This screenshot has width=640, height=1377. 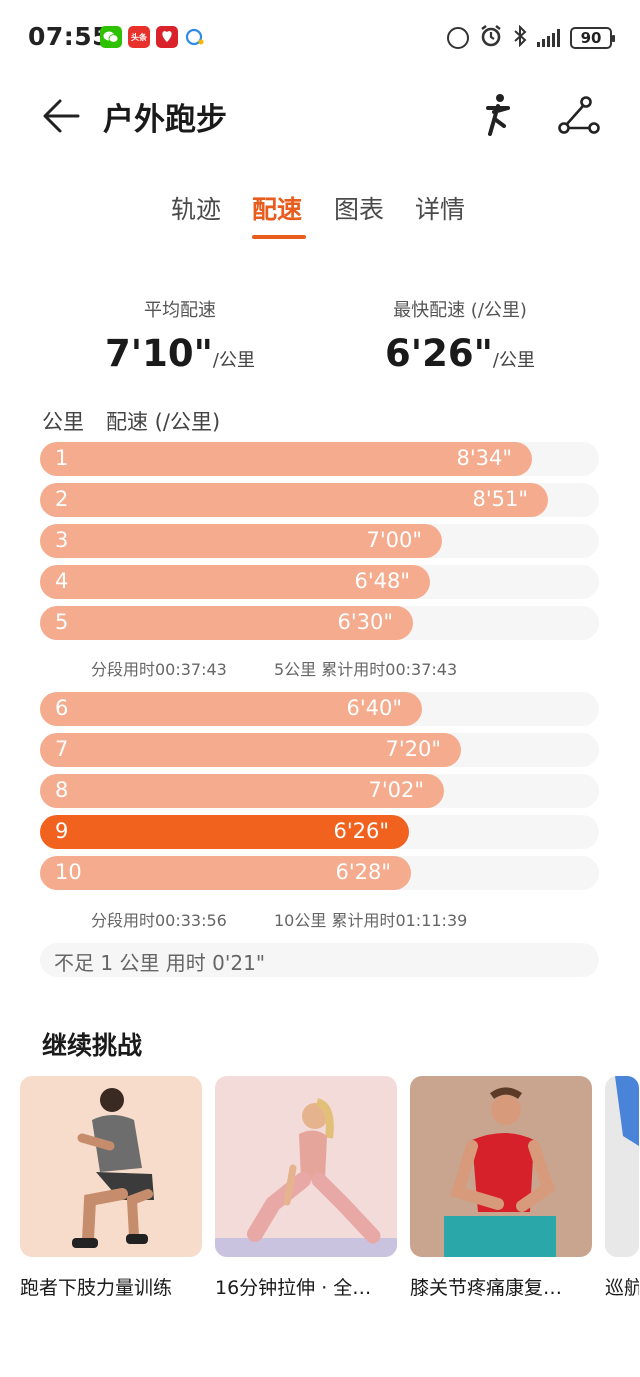 I want to click on active-tab-indicator, so click(x=279, y=237).